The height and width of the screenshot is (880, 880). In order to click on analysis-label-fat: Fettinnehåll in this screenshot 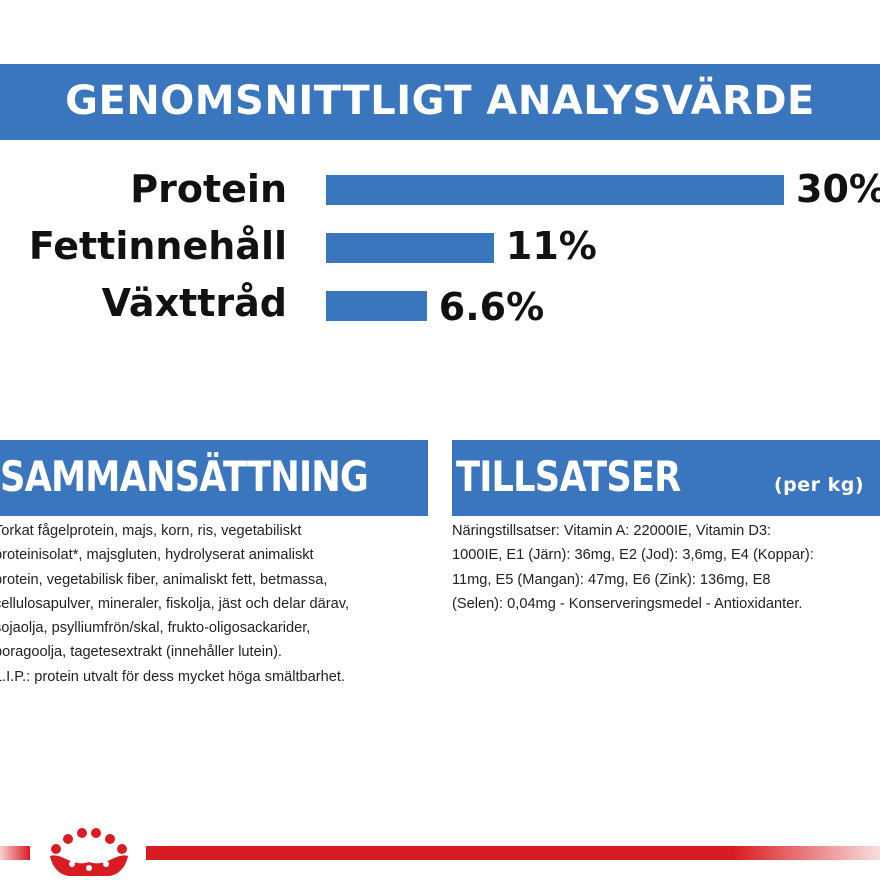, I will do `click(157, 246)`.